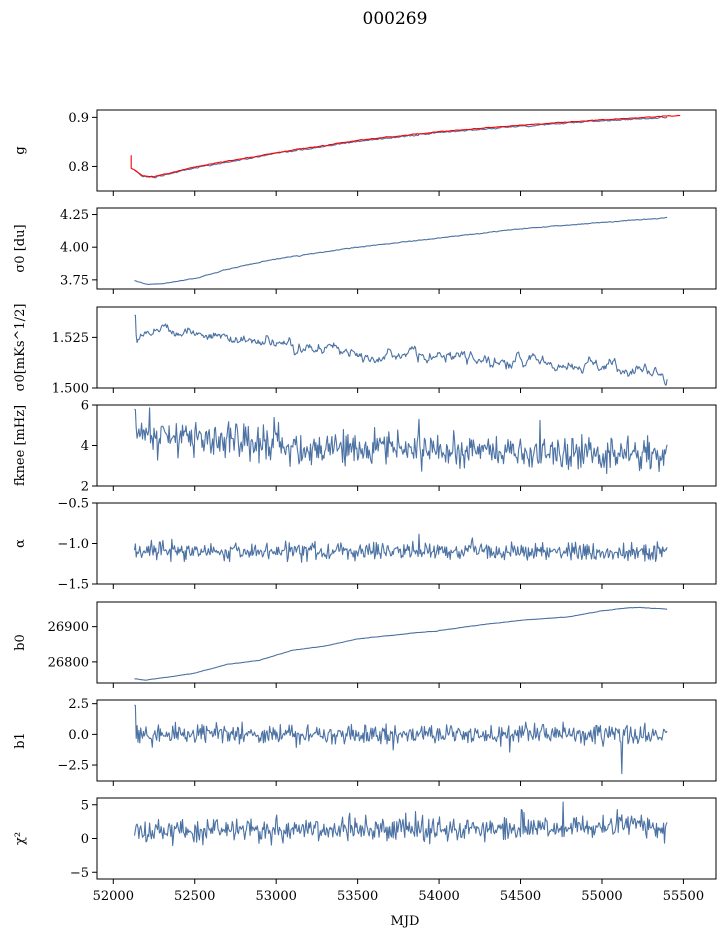  What do you see at coordinates (73, 766) in the screenshot?
I see `y-tick-label-b1-0: −2.5` at bounding box center [73, 766].